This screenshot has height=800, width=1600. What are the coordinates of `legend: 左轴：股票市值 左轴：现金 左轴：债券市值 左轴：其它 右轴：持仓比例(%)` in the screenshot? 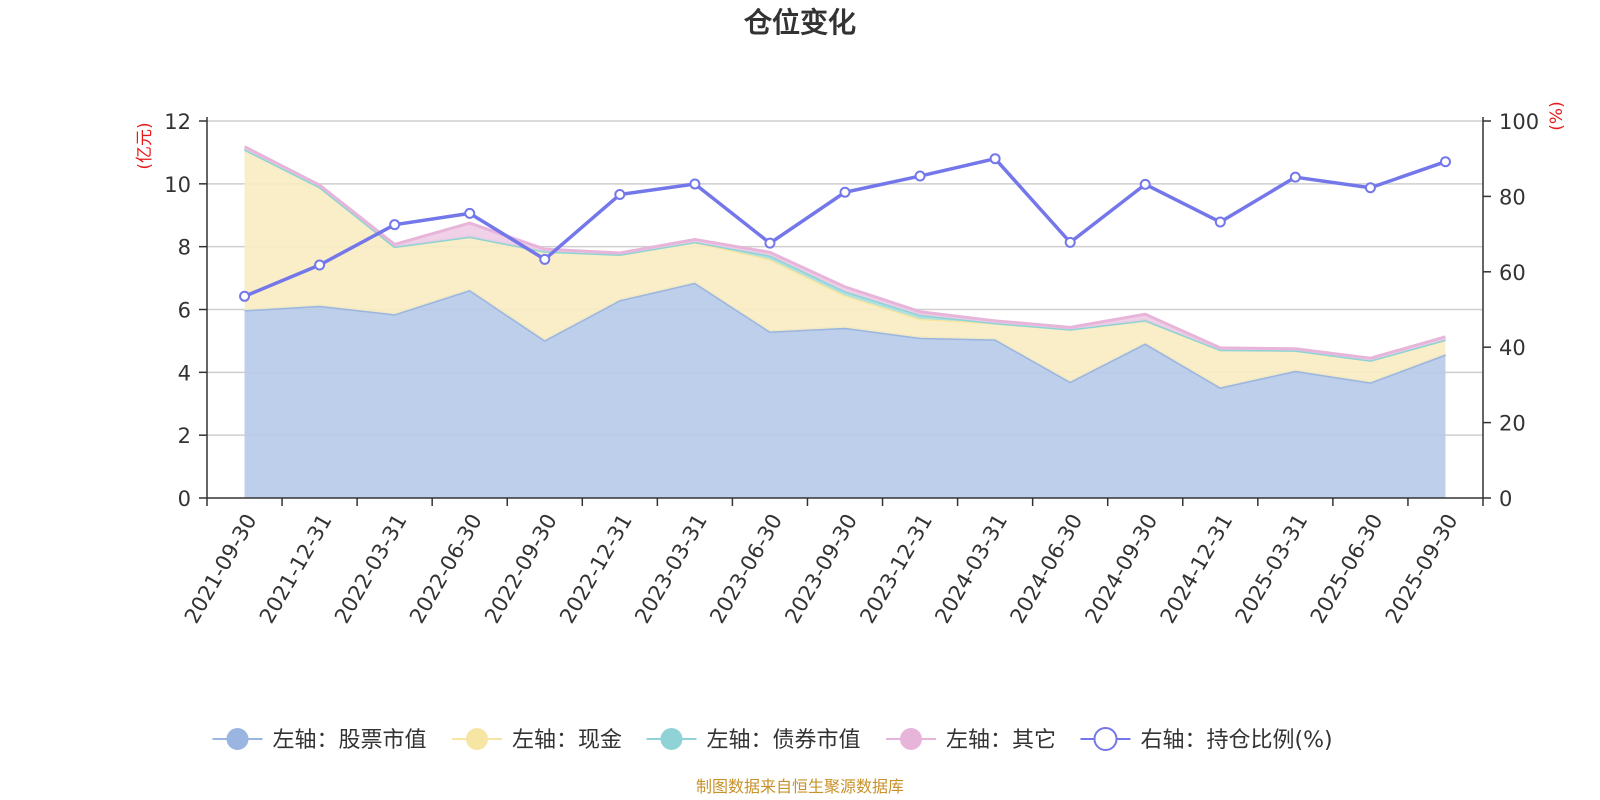 It's located at (772, 740).